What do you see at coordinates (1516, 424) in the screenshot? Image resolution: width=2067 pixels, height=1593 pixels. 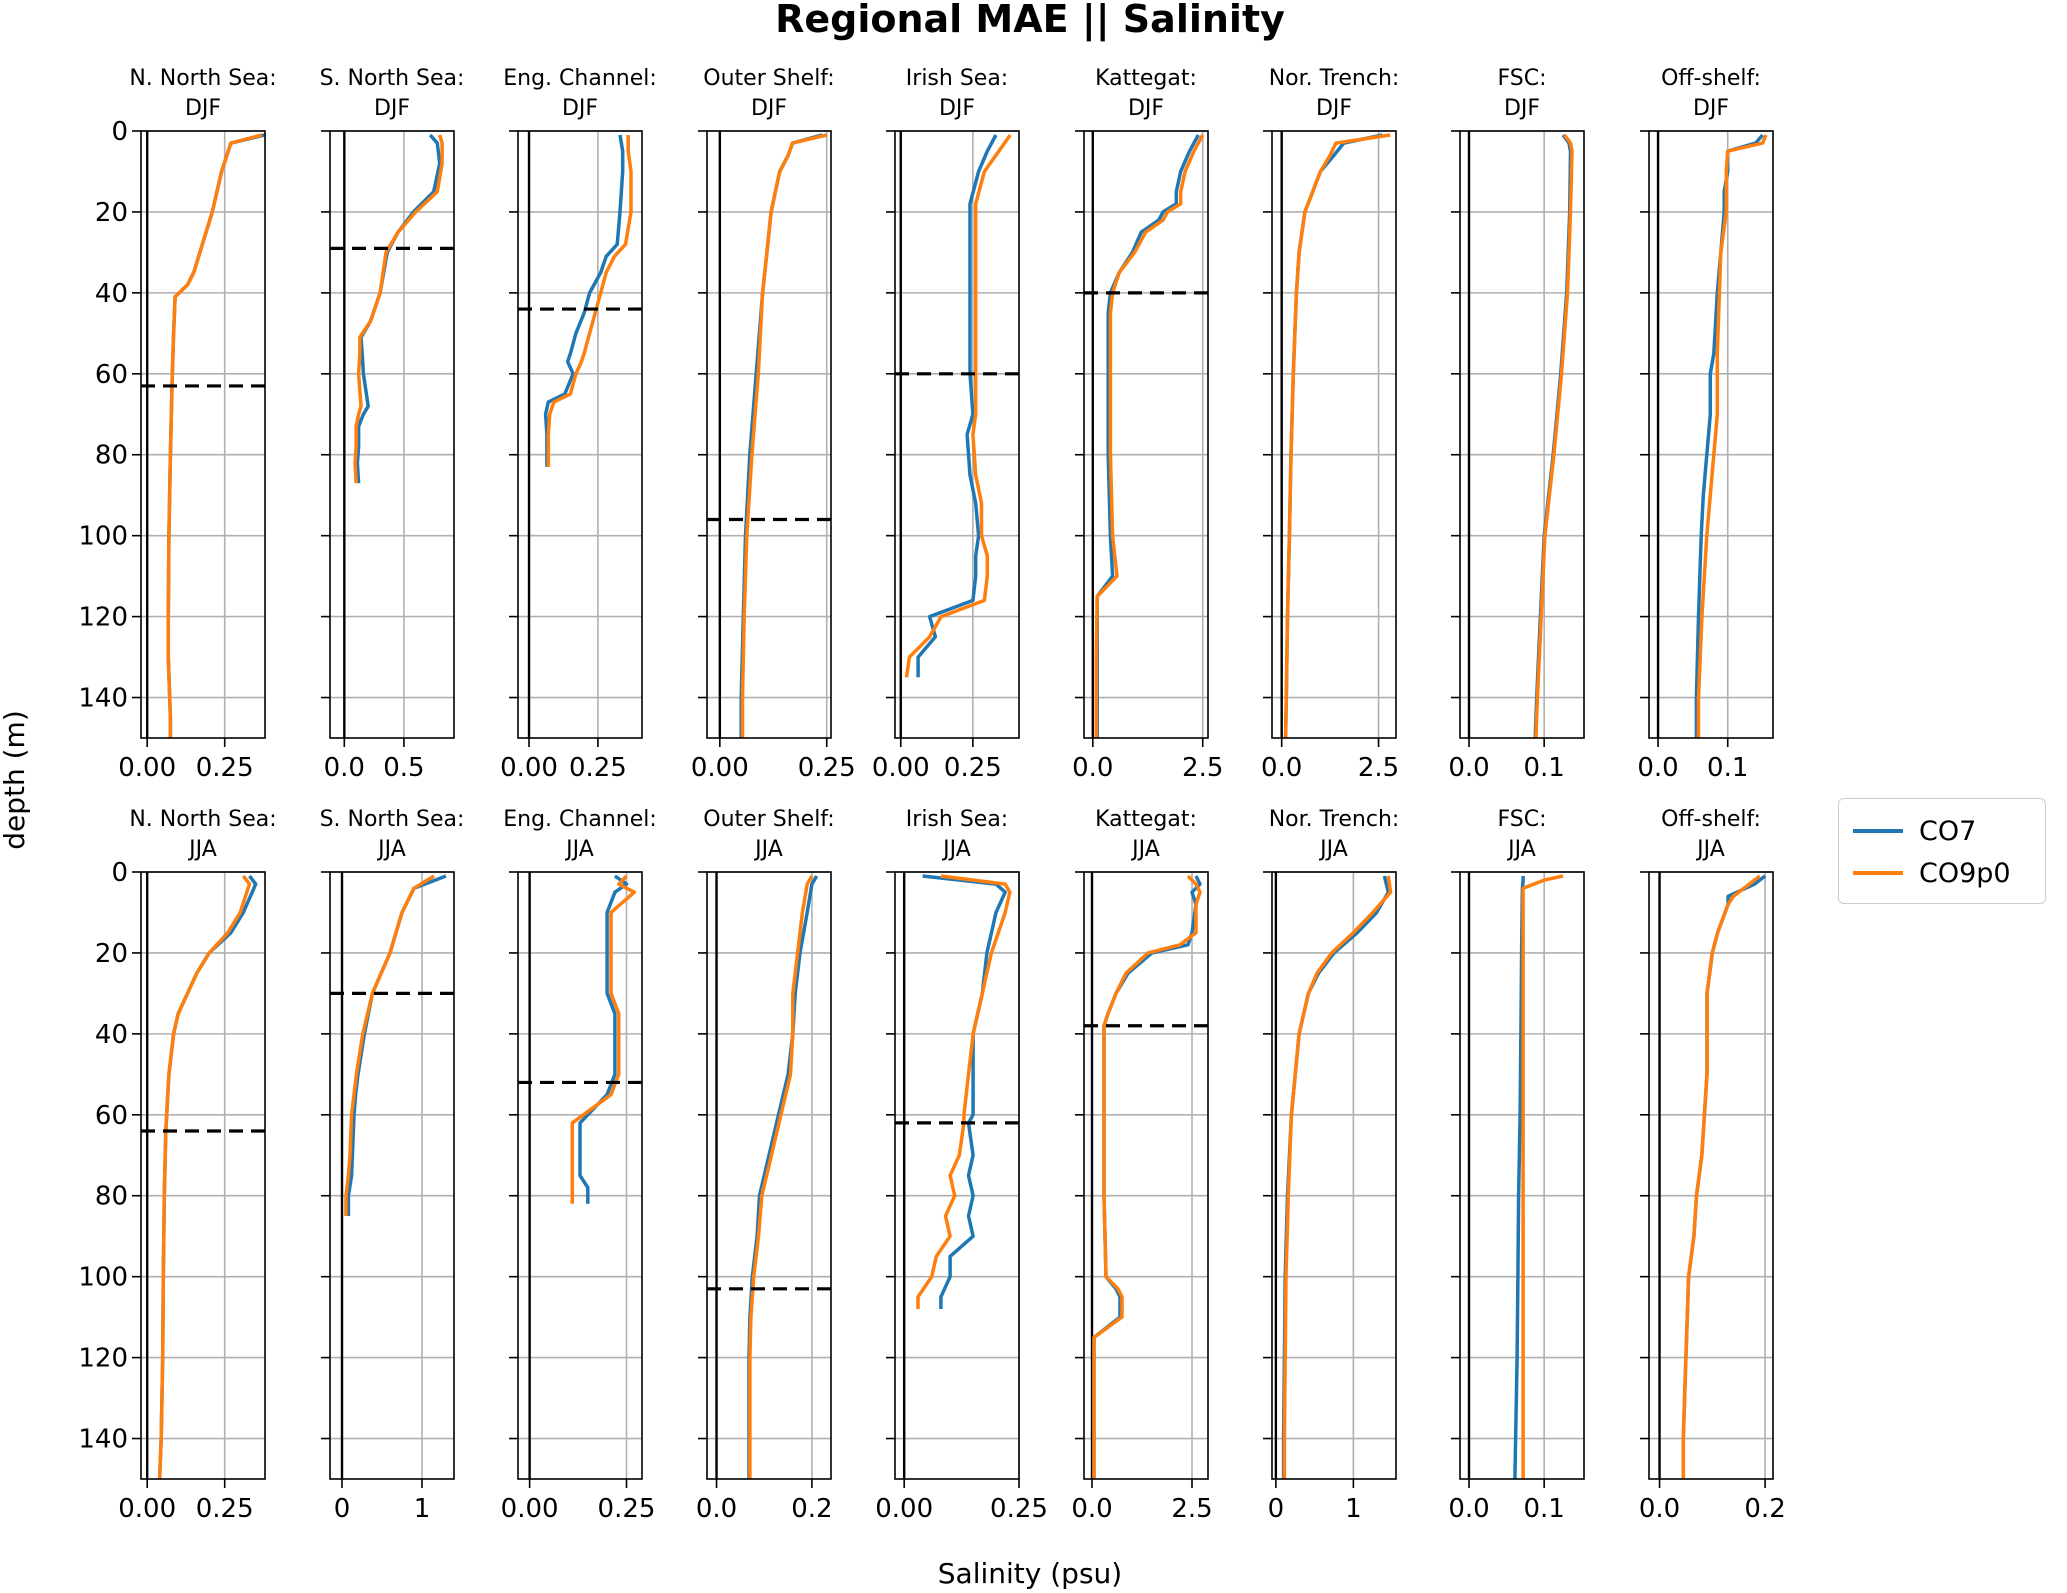 I see `panel-fsc-djf: 0.0 0.1 FSC: DJF` at bounding box center [1516, 424].